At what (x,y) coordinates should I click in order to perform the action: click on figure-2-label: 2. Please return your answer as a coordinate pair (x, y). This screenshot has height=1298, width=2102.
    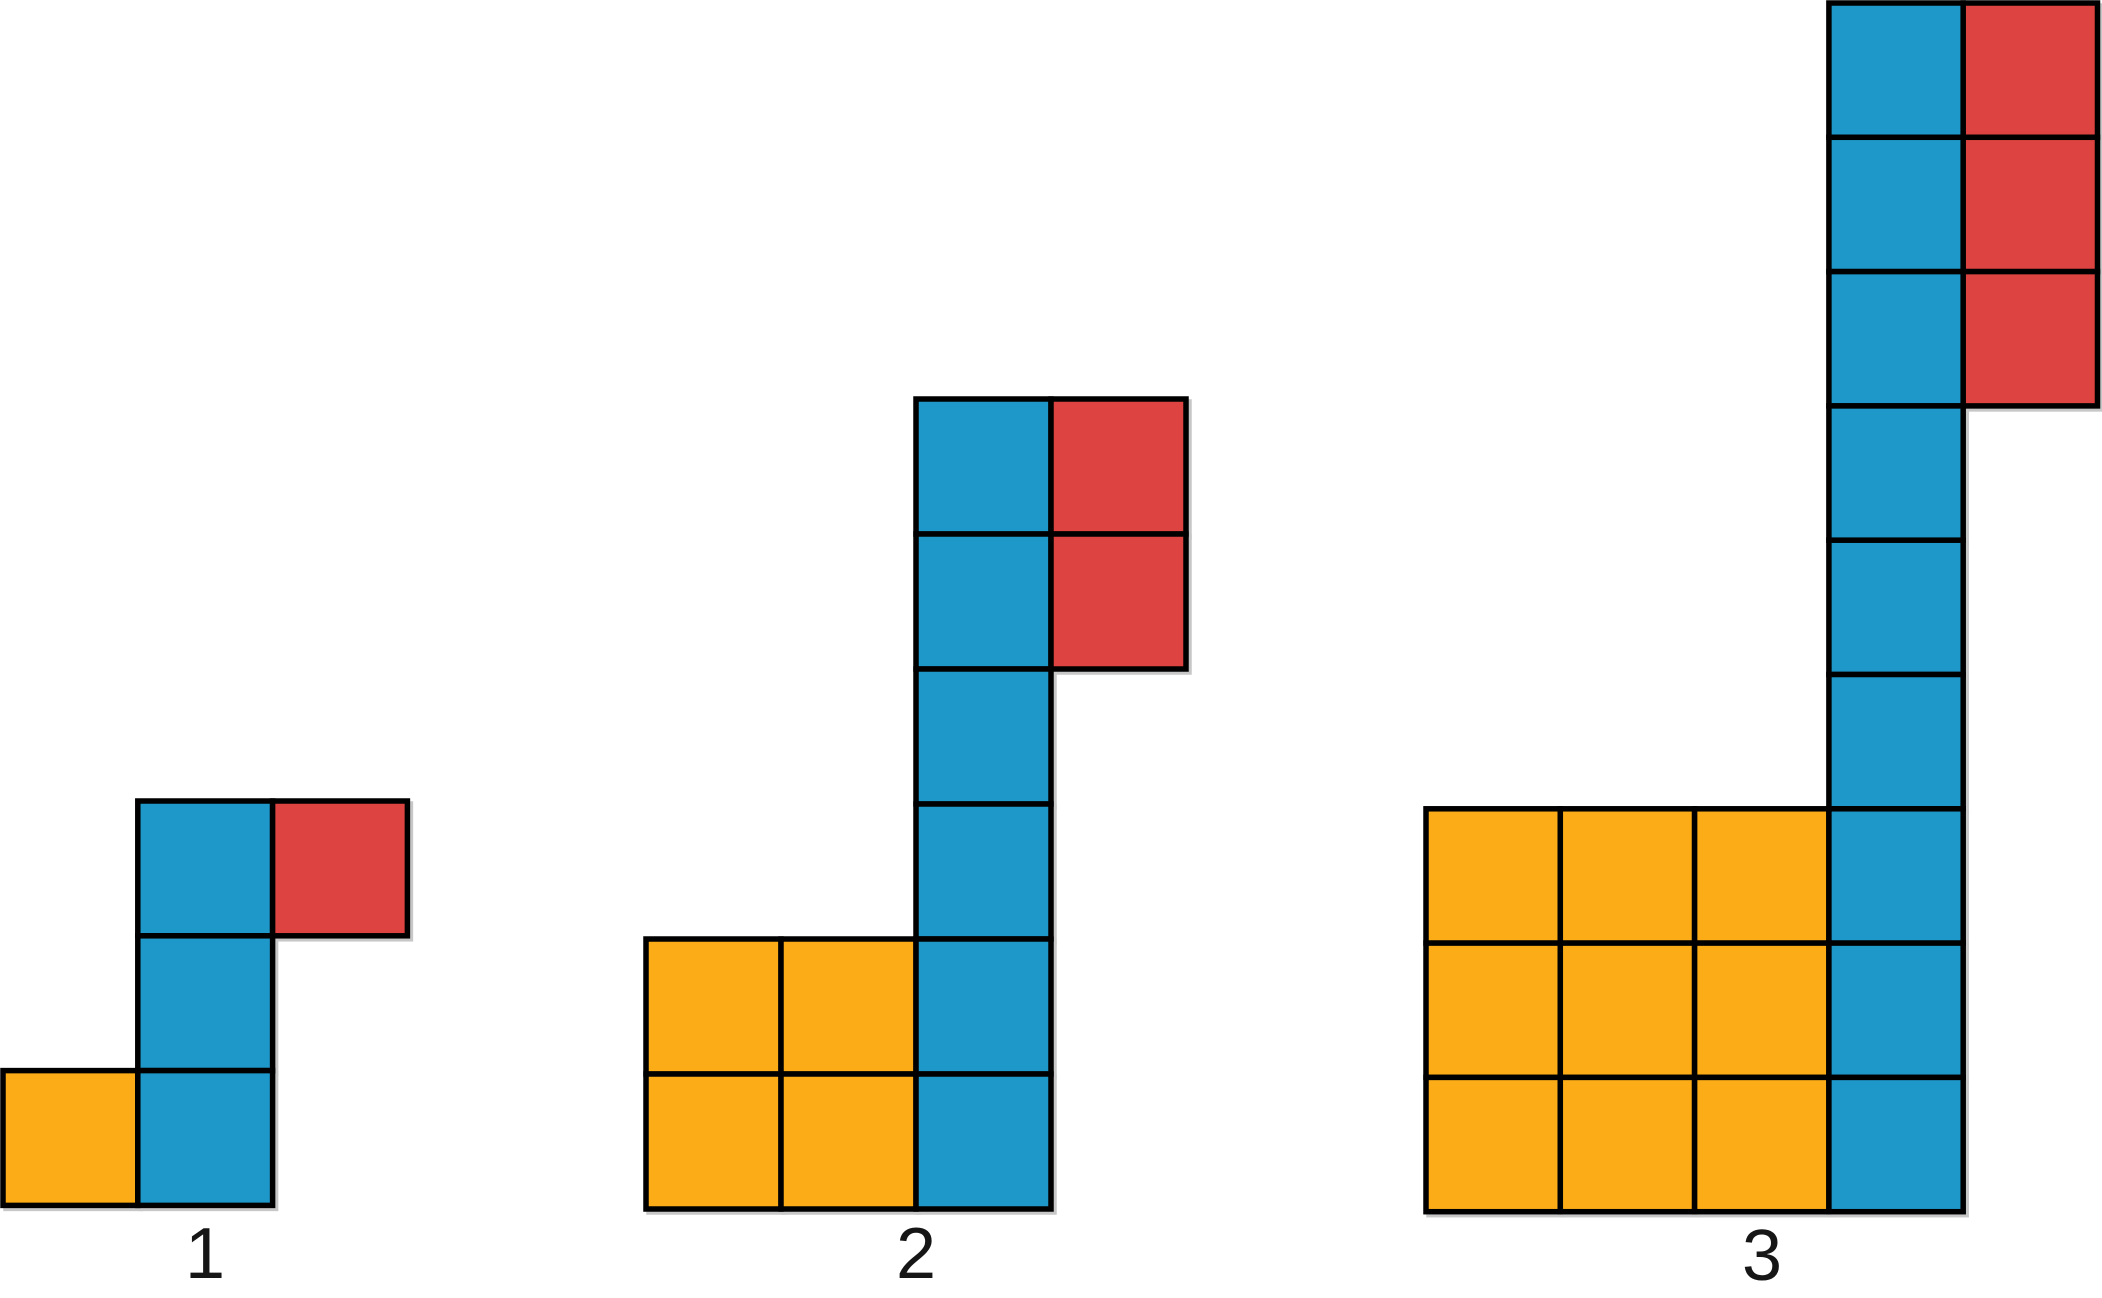
    Looking at the image, I should click on (916, 1254).